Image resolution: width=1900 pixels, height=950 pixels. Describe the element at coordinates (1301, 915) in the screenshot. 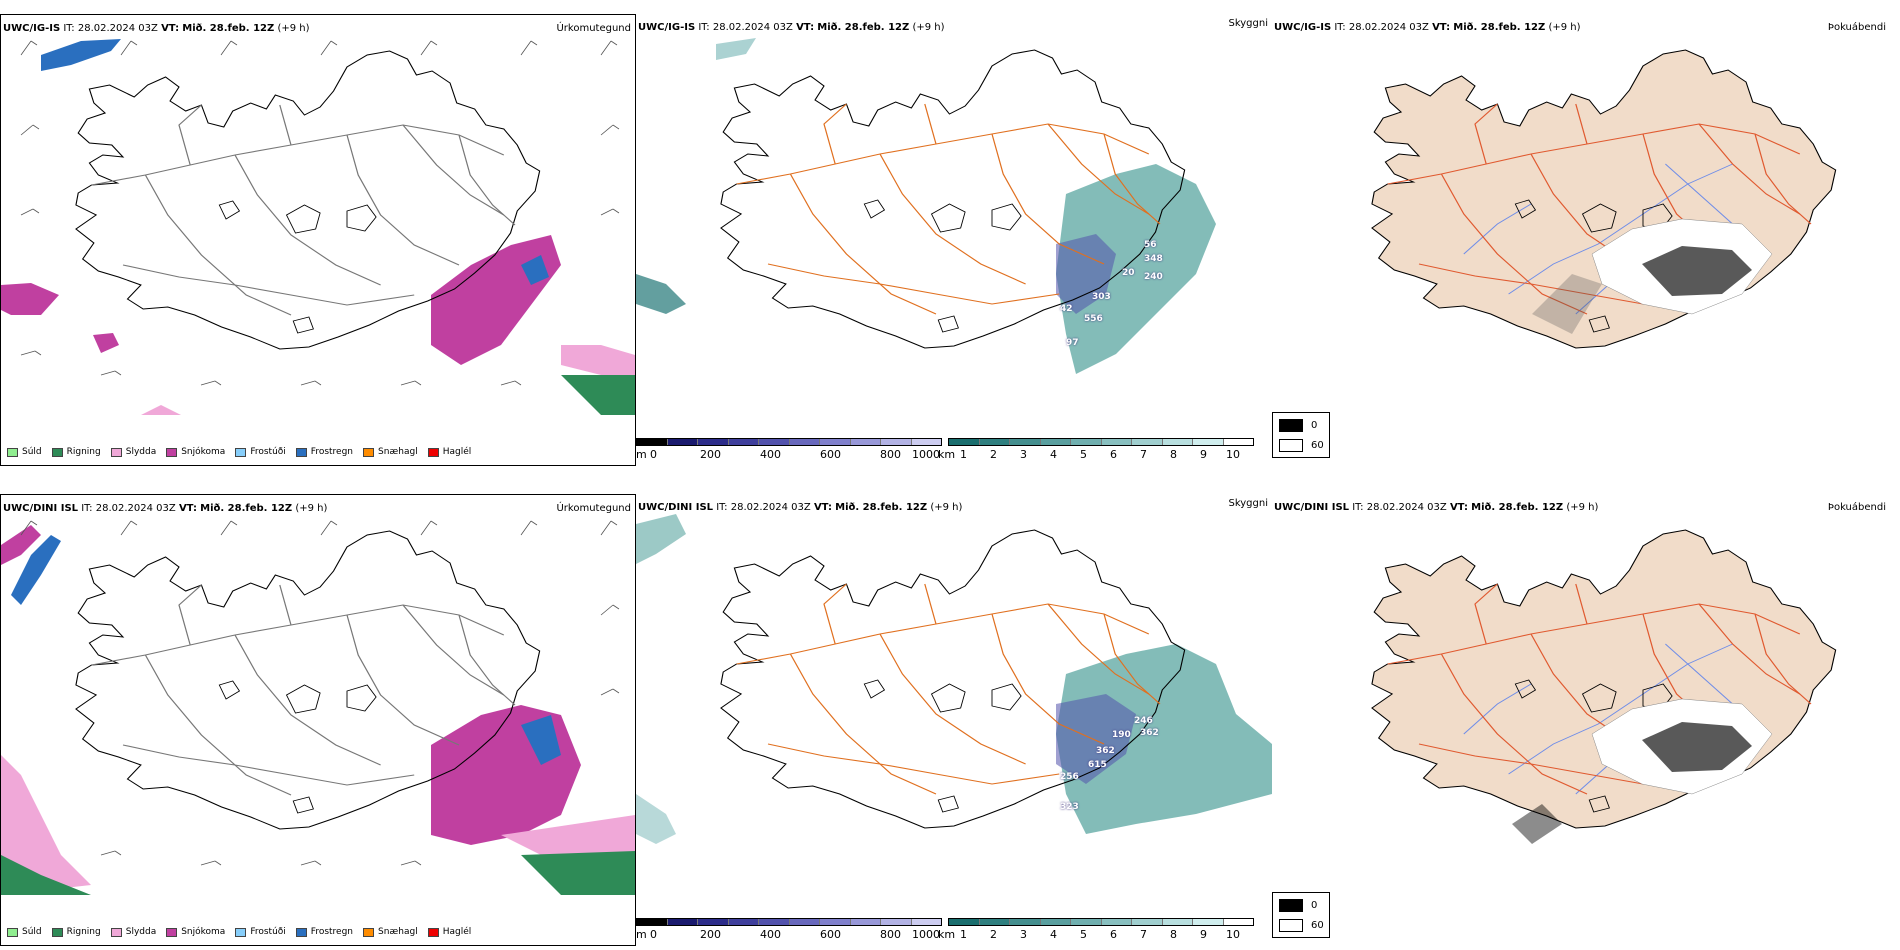

I see `fog-legend-bottom: 0 60` at that location.